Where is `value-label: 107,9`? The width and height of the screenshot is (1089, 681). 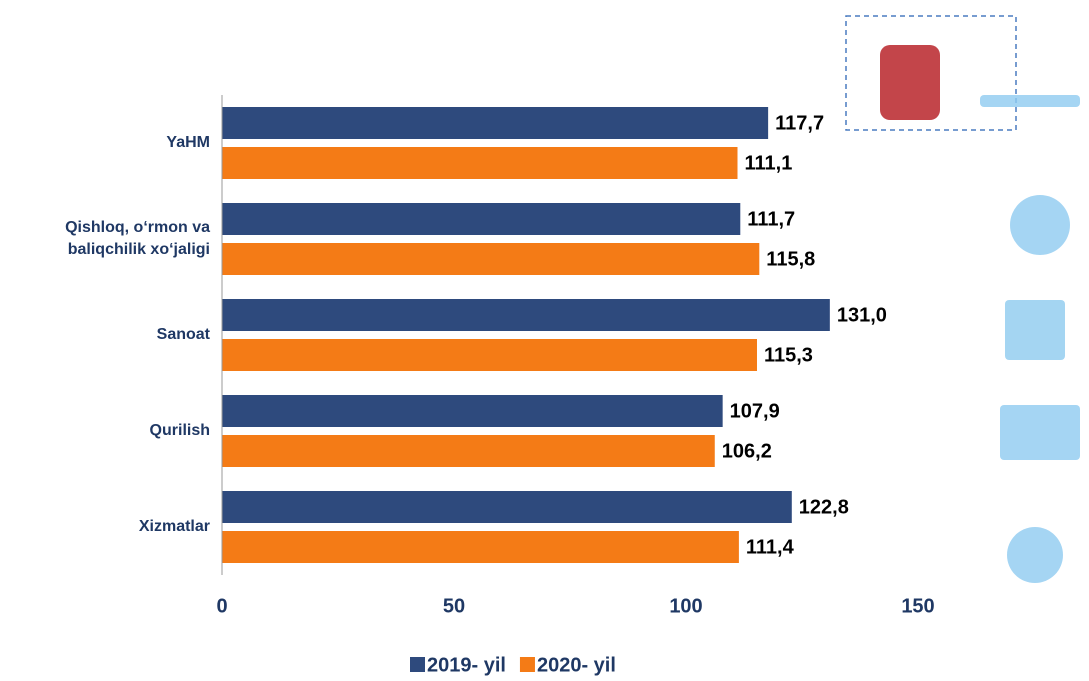
value-label: 107,9 is located at coordinates (755, 411).